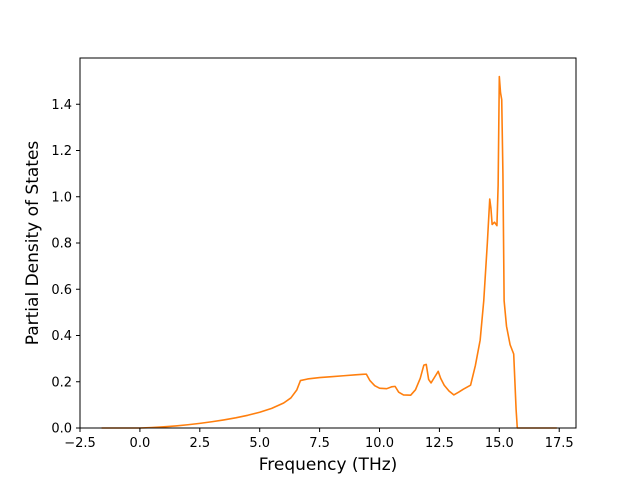 Image resolution: width=640 pixels, height=485 pixels. I want to click on y-axis-ticks: 0.0 0.2 0.4 0.6 0.8 1.0 1.2 1.4, so click(65, 267).